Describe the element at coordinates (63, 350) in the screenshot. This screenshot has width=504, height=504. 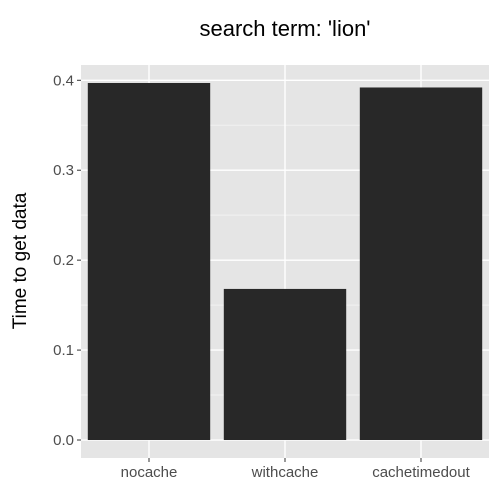
I see `y-tick-label: 0.1` at that location.